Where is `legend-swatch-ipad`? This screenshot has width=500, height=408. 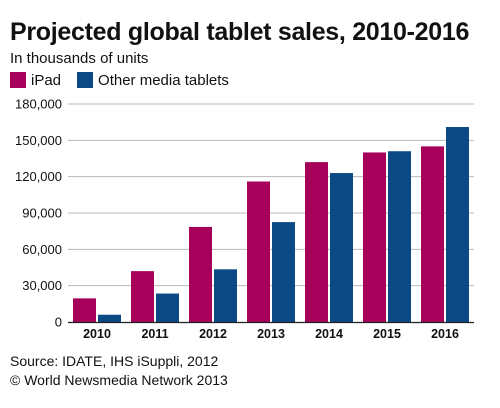
legend-swatch-ipad is located at coordinates (18, 80).